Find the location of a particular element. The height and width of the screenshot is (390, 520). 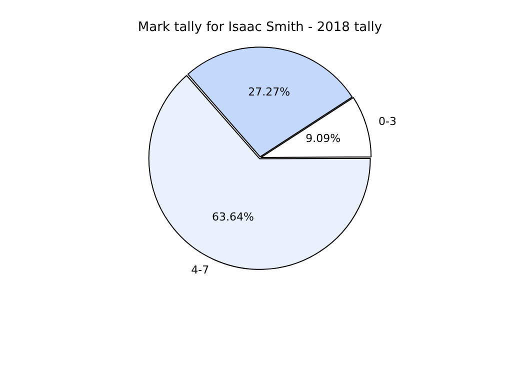

chart-title: Mark tally for Isaac Smith - 2018 tally is located at coordinates (260, 28).